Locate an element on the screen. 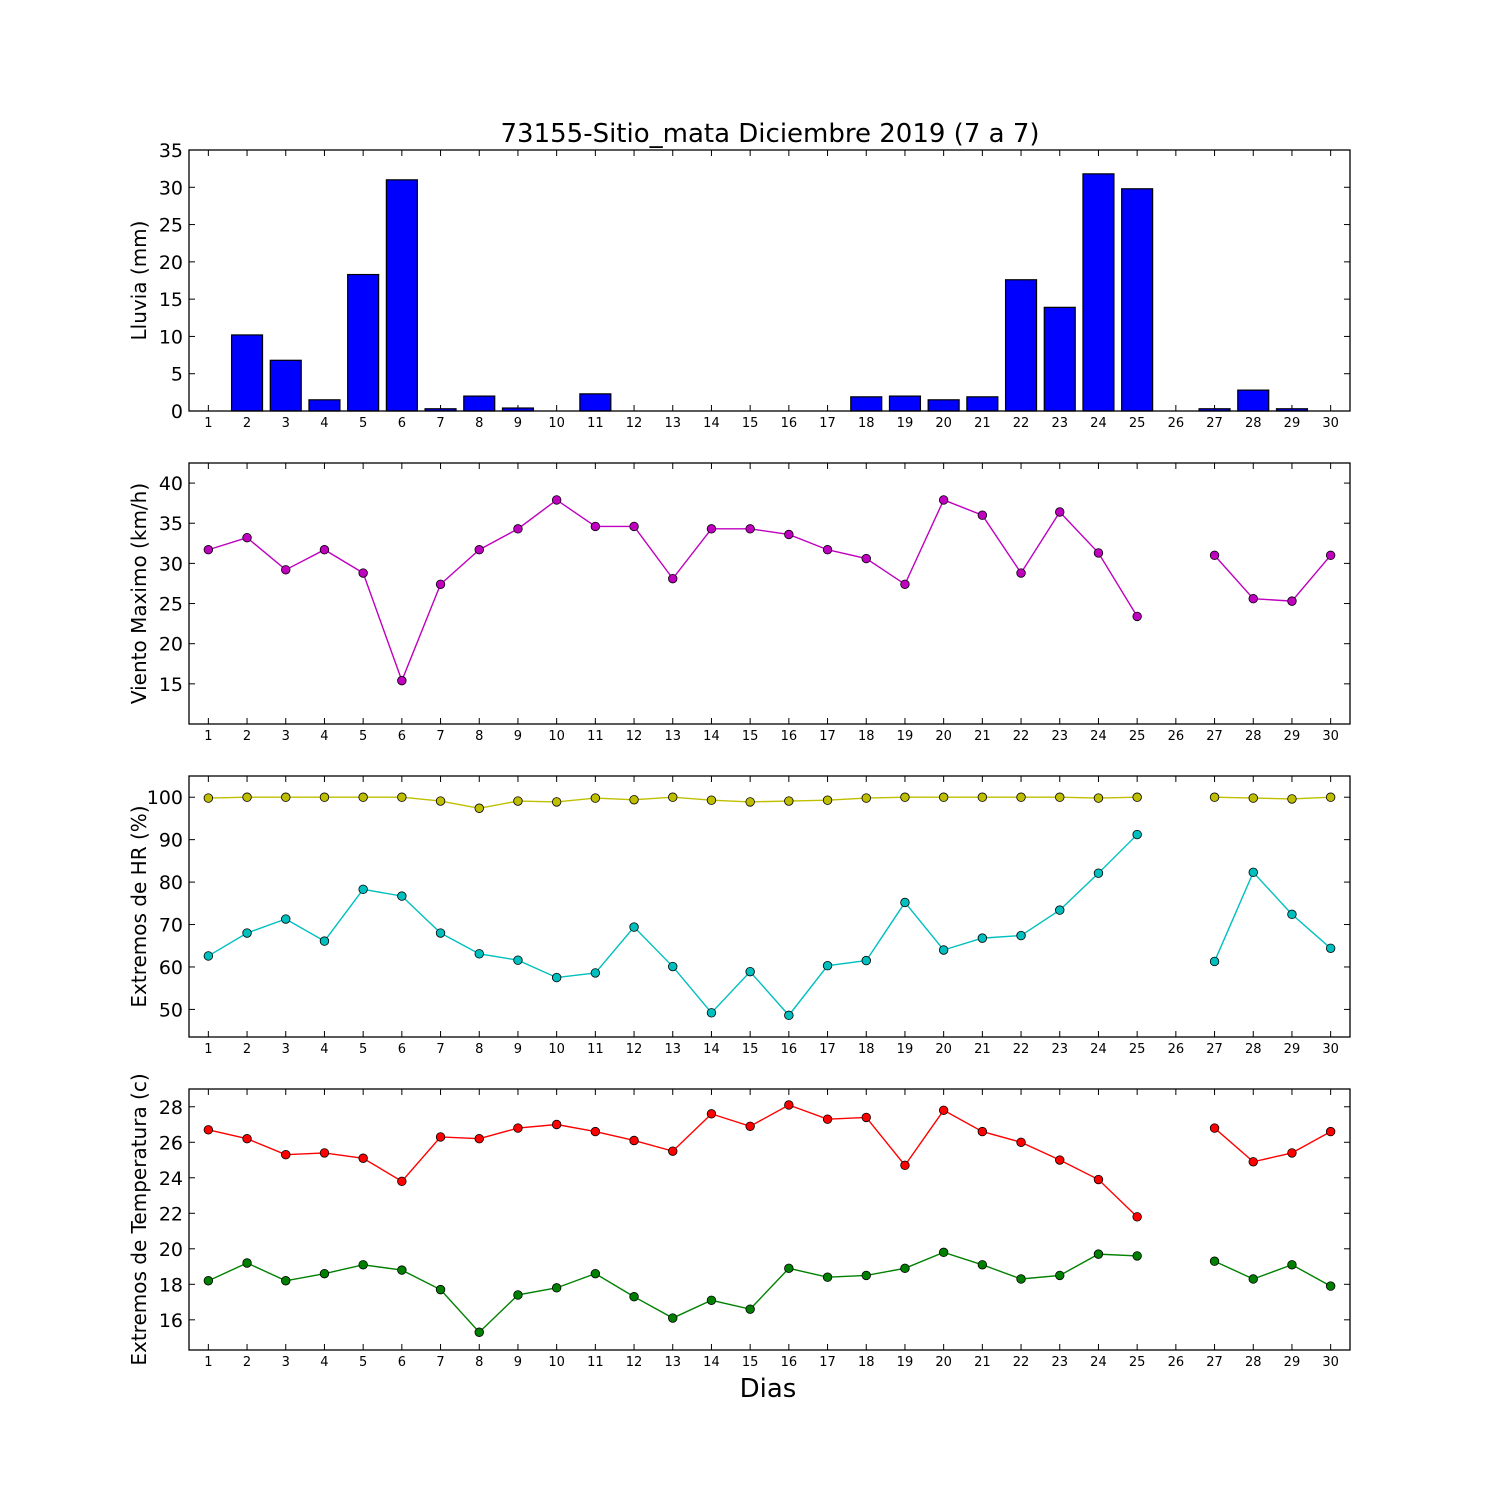 The image size is (1500, 1500). x-tick-label: 27 is located at coordinates (1214, 423).